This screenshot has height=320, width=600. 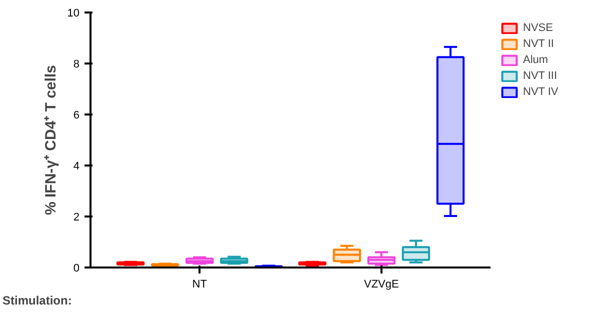 I want to click on y-tick-label: 6, so click(x=76, y=116).